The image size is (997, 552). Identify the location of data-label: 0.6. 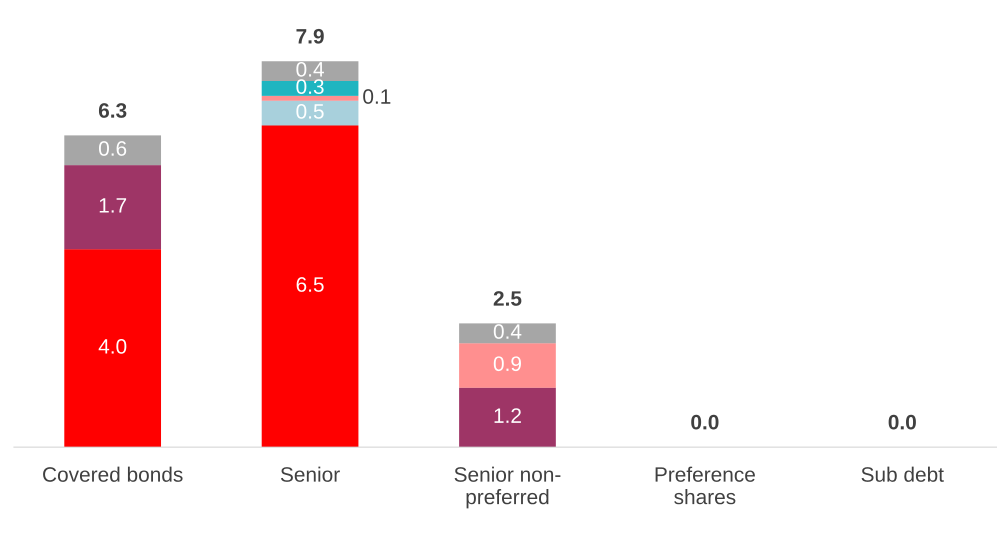
(112, 148).